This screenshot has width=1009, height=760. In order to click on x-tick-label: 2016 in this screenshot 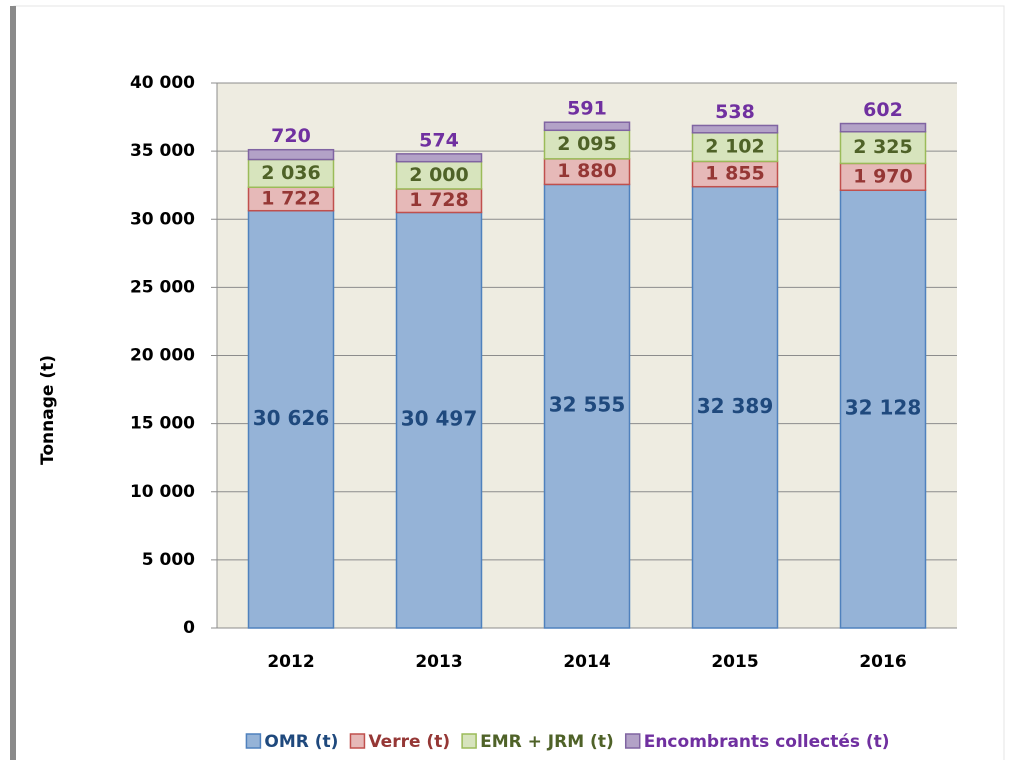, I will do `click(882, 662)`.